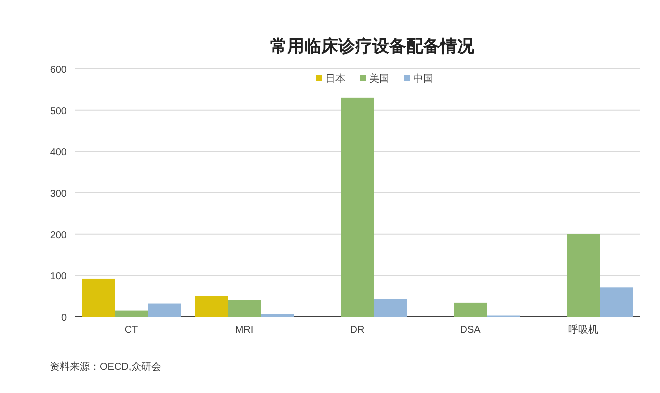 Image resolution: width=660 pixels, height=393 pixels. Describe the element at coordinates (59, 236) in the screenshot. I see `y-tick-label: 200` at that location.